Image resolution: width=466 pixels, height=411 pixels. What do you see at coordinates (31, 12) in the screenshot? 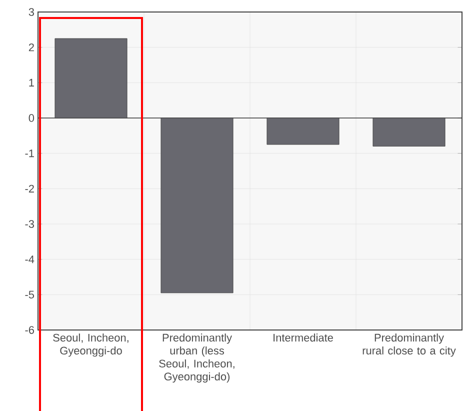
I see `y-tick-label: 3` at bounding box center [31, 12].